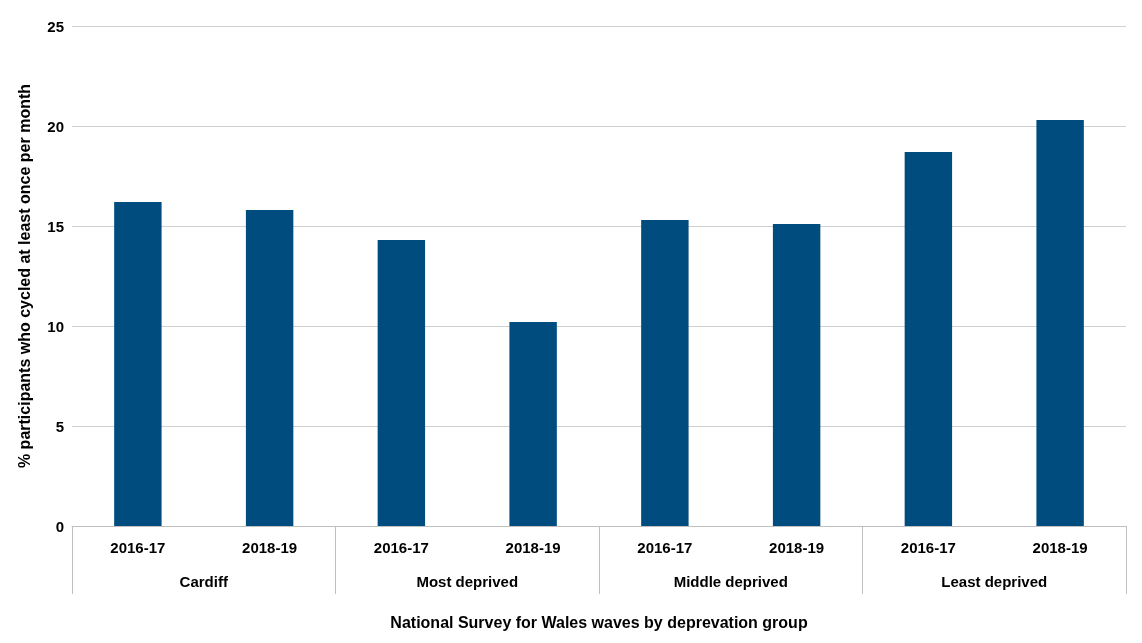 The height and width of the screenshot is (643, 1142). I want to click on y-tick-label: 5, so click(59, 426).